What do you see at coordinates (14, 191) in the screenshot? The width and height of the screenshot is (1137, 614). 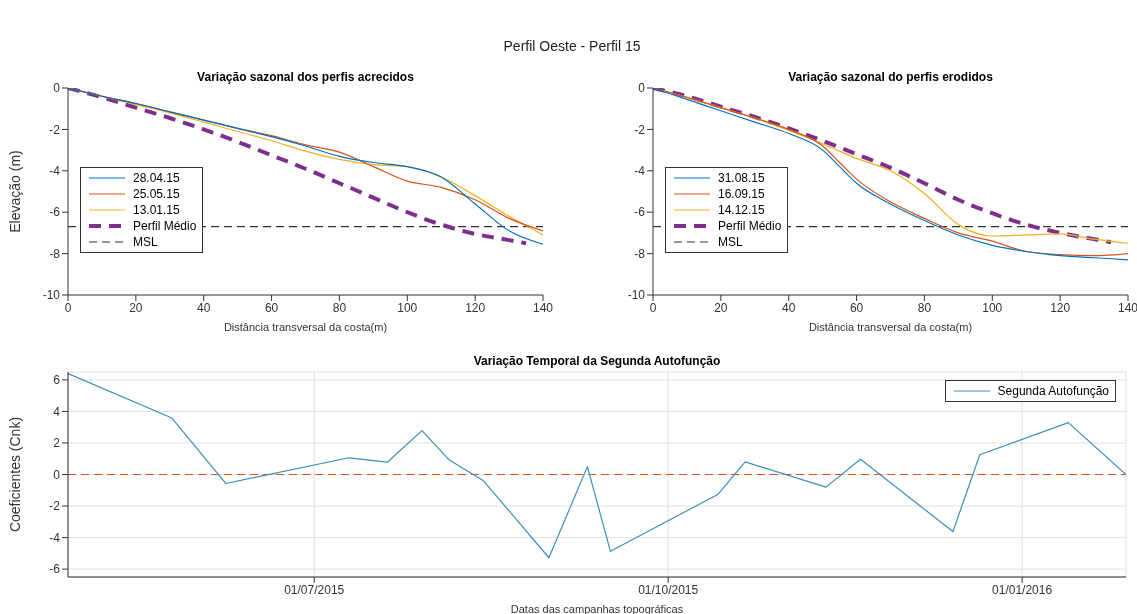 I see `y-axis-title: Elevação (m)` at bounding box center [14, 191].